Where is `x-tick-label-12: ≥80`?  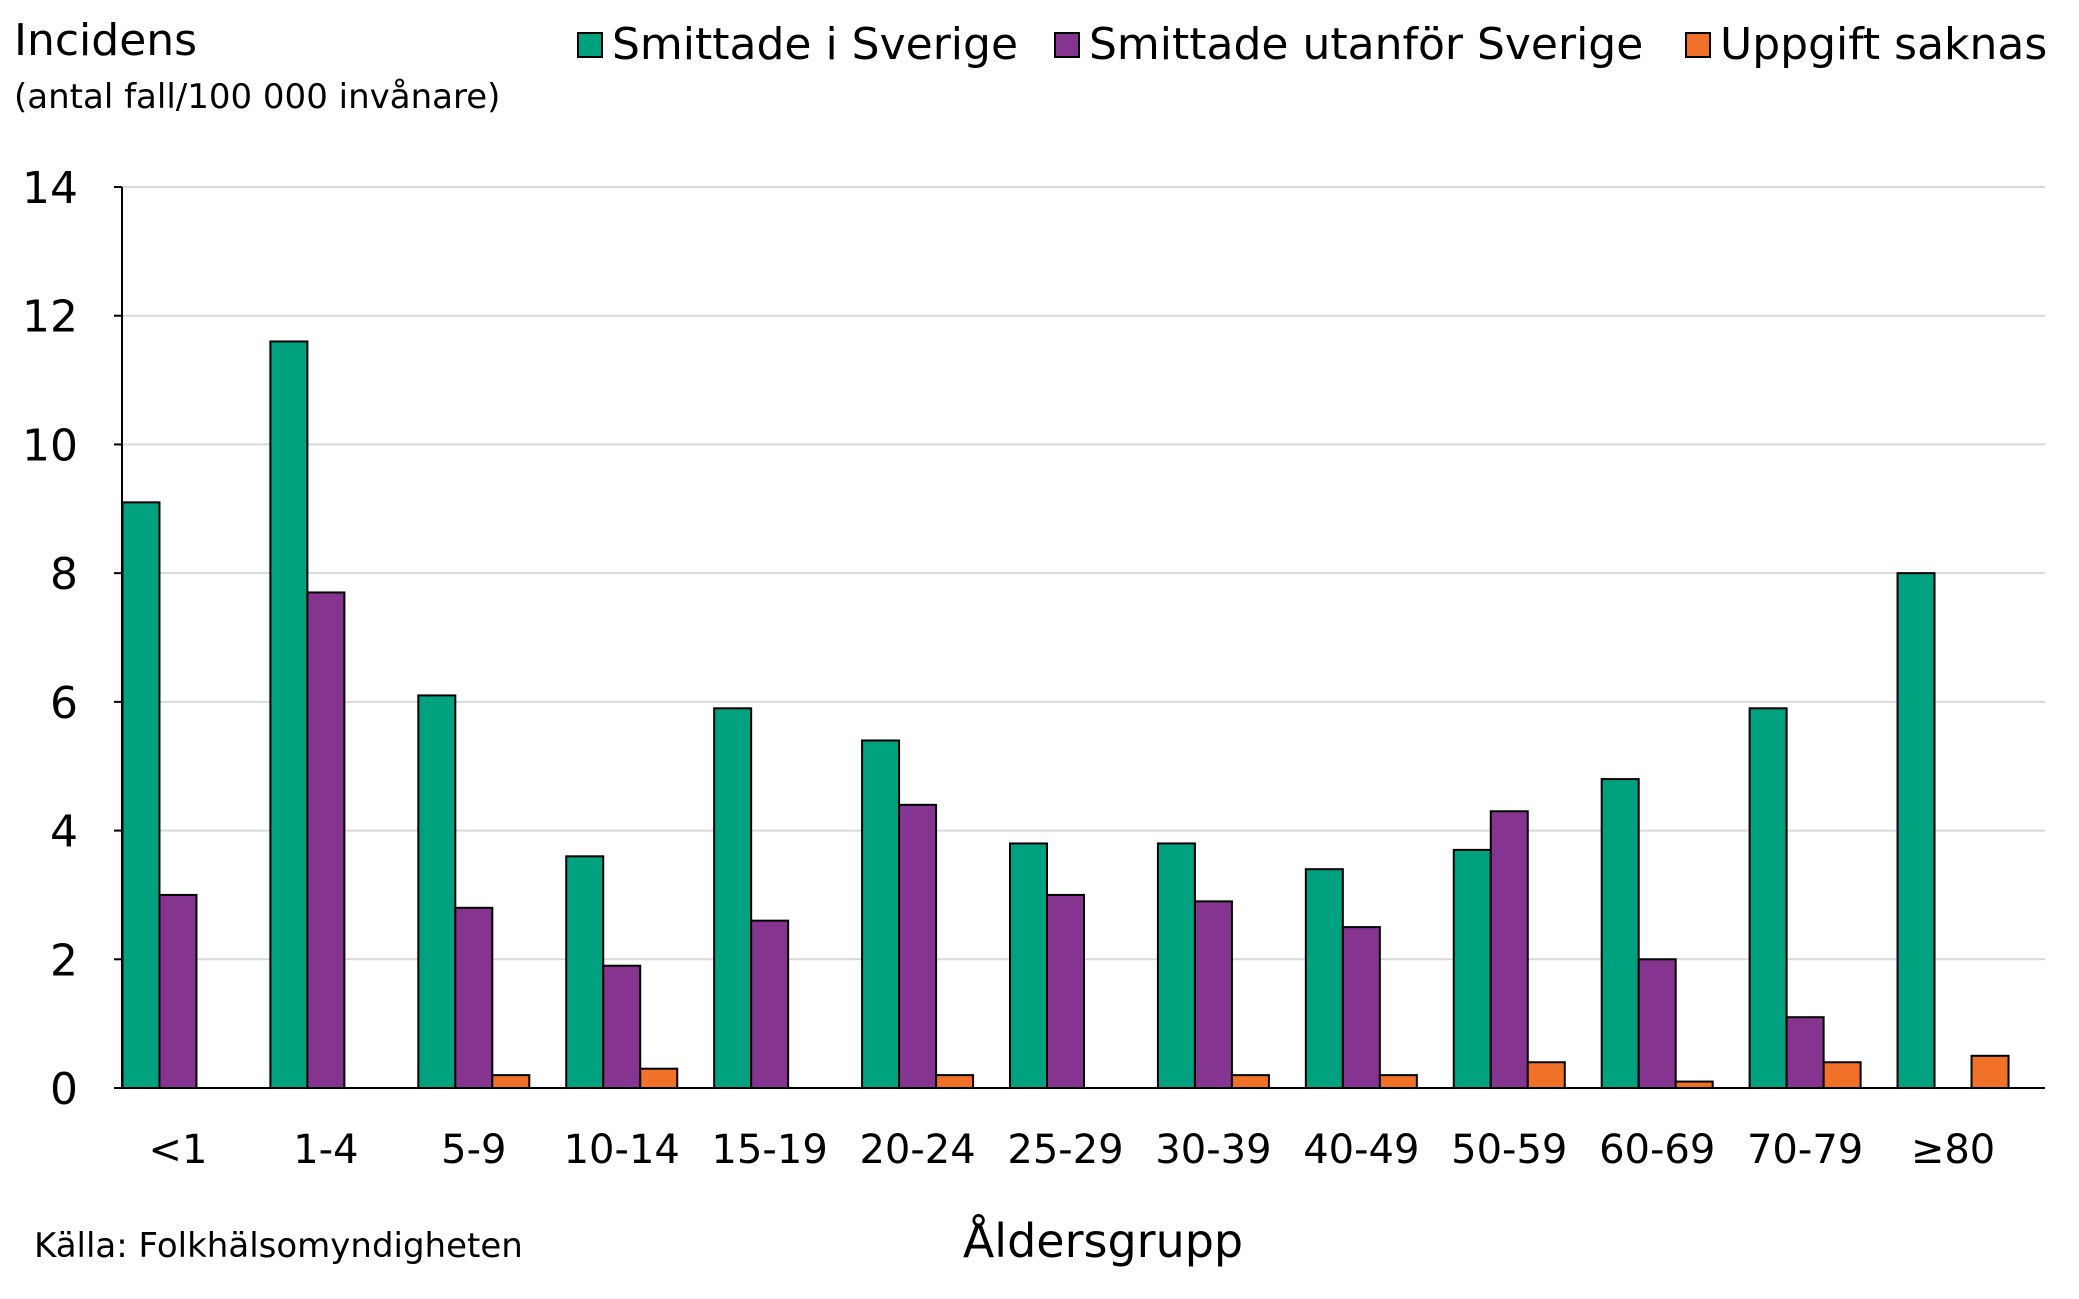 x-tick-label-12: ≥80 is located at coordinates (1953, 1150).